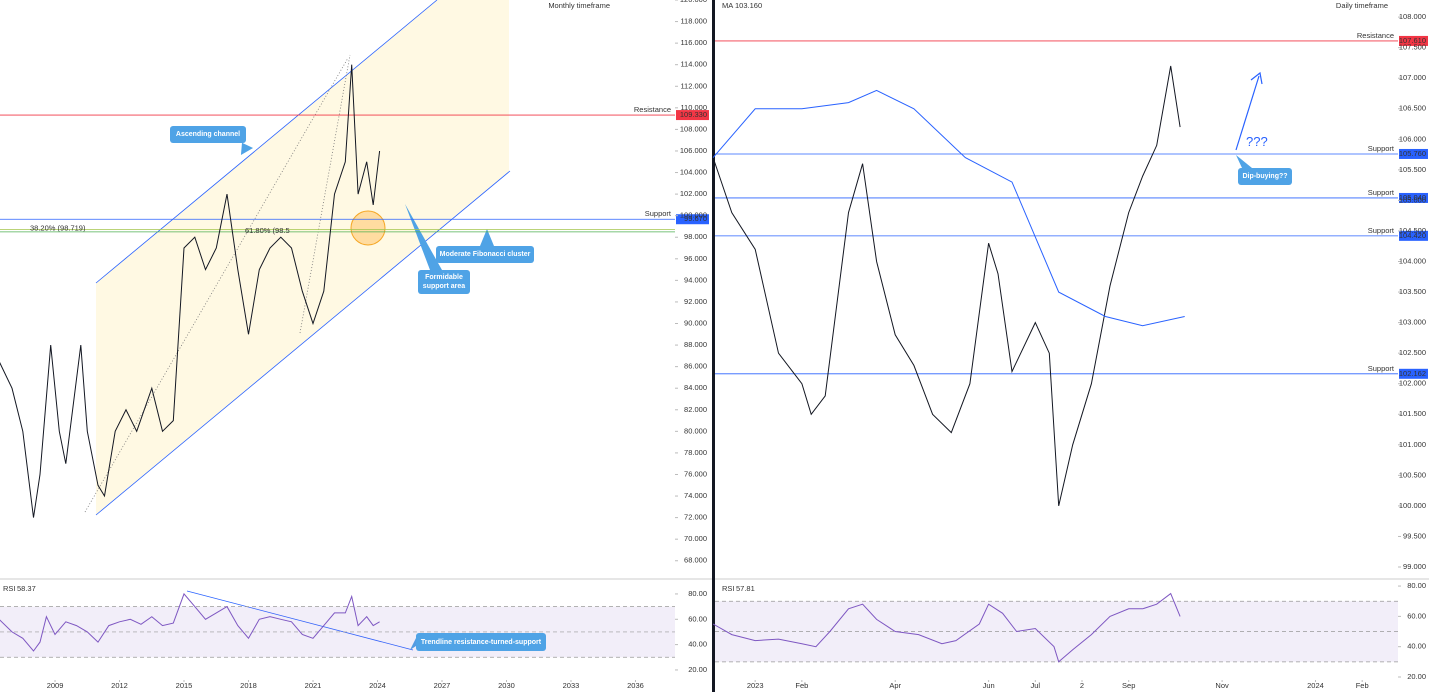 This screenshot has width=1429, height=692. I want to click on callout: Moderate Fibonacci cluster, so click(485, 254).